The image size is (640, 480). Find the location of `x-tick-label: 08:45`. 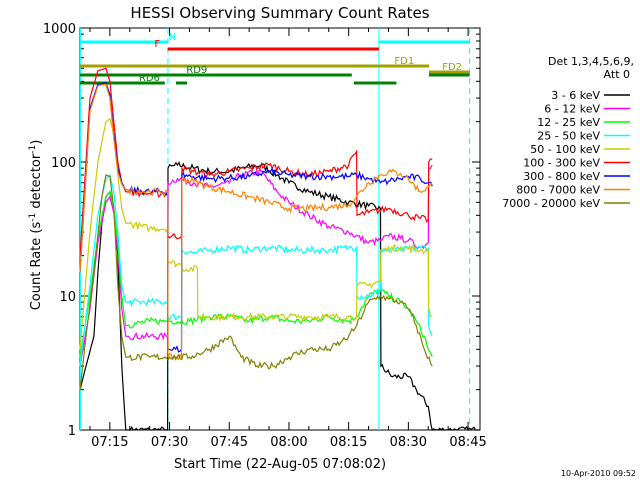

x-tick-label: 08:45 is located at coordinates (467, 442).